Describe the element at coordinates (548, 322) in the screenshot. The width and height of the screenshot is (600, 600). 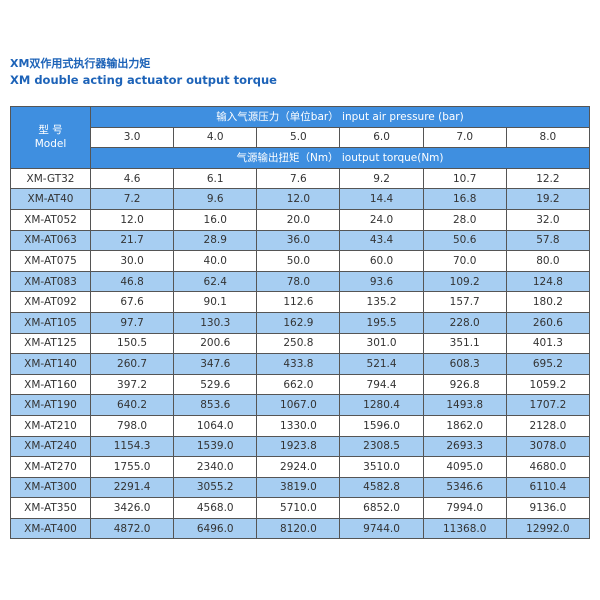
I see `torque-cell: 260.6` at that location.